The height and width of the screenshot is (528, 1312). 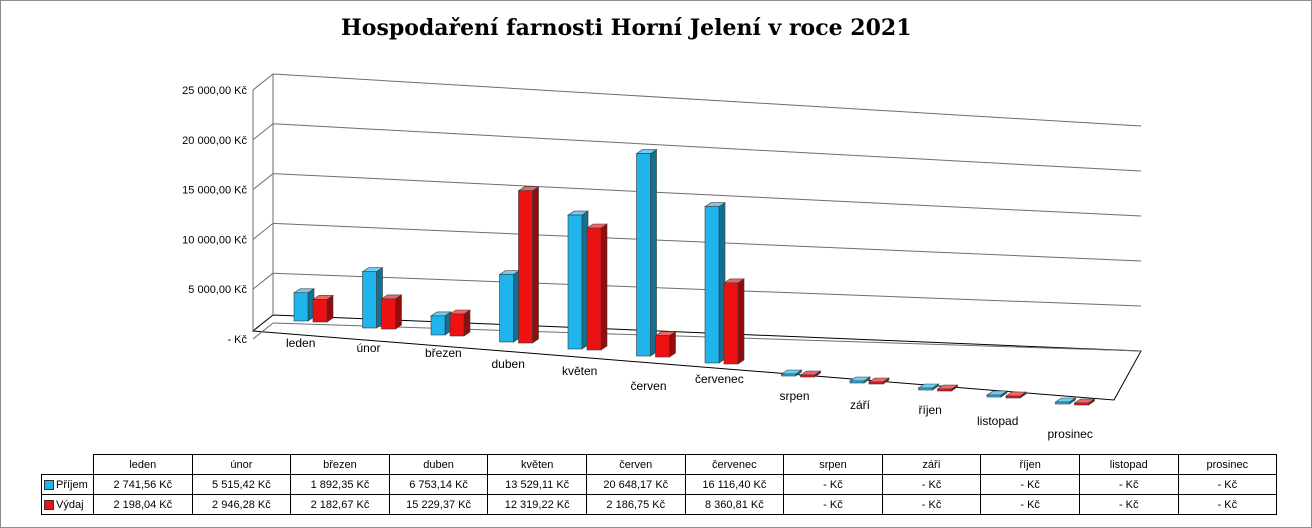 What do you see at coordinates (143, 484) in the screenshot?
I see `table-cell: 2 741,56 Kč` at bounding box center [143, 484].